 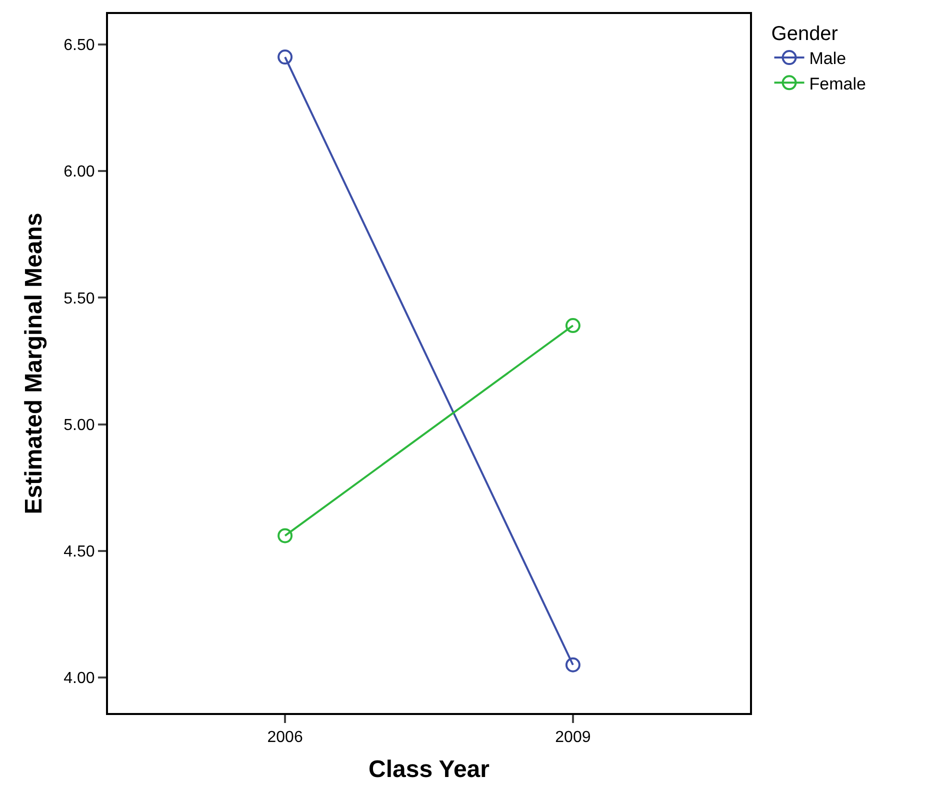 What do you see at coordinates (573, 737) in the screenshot?
I see `x-tick-label: 2009` at bounding box center [573, 737].